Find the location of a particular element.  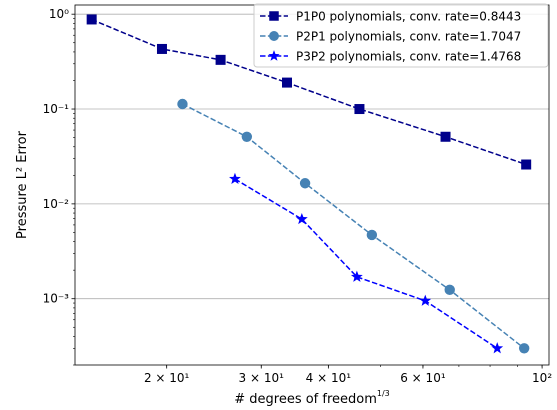

x-tick-label: 4 × 10¹ is located at coordinates (329, 378).